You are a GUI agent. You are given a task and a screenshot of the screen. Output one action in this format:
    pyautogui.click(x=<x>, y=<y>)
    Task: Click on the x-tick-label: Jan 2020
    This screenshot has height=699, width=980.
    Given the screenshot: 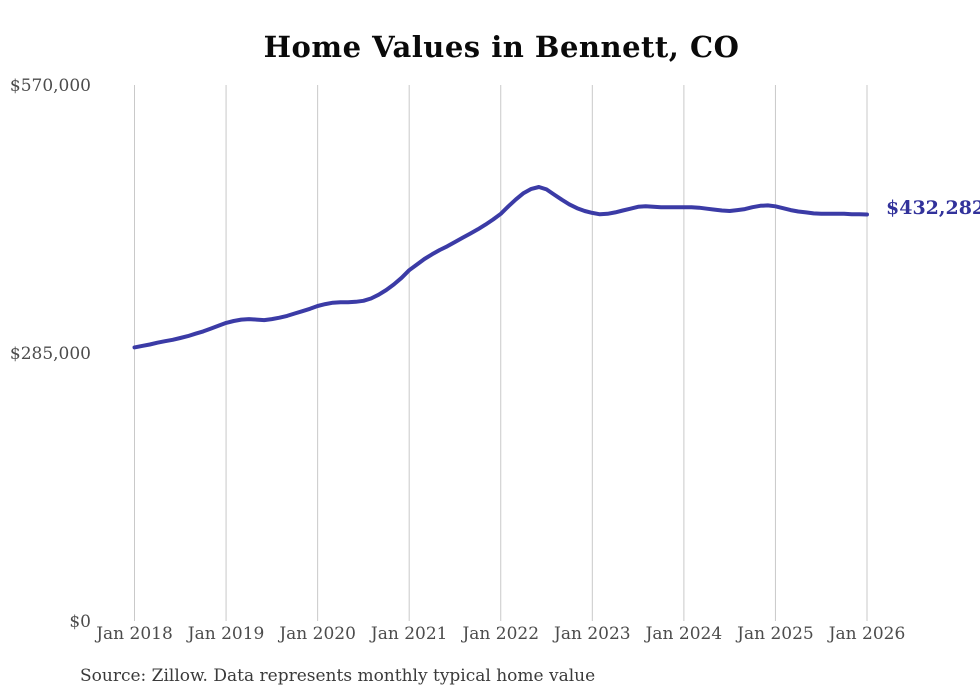 What is the action you would take?
    pyautogui.click(x=316, y=634)
    